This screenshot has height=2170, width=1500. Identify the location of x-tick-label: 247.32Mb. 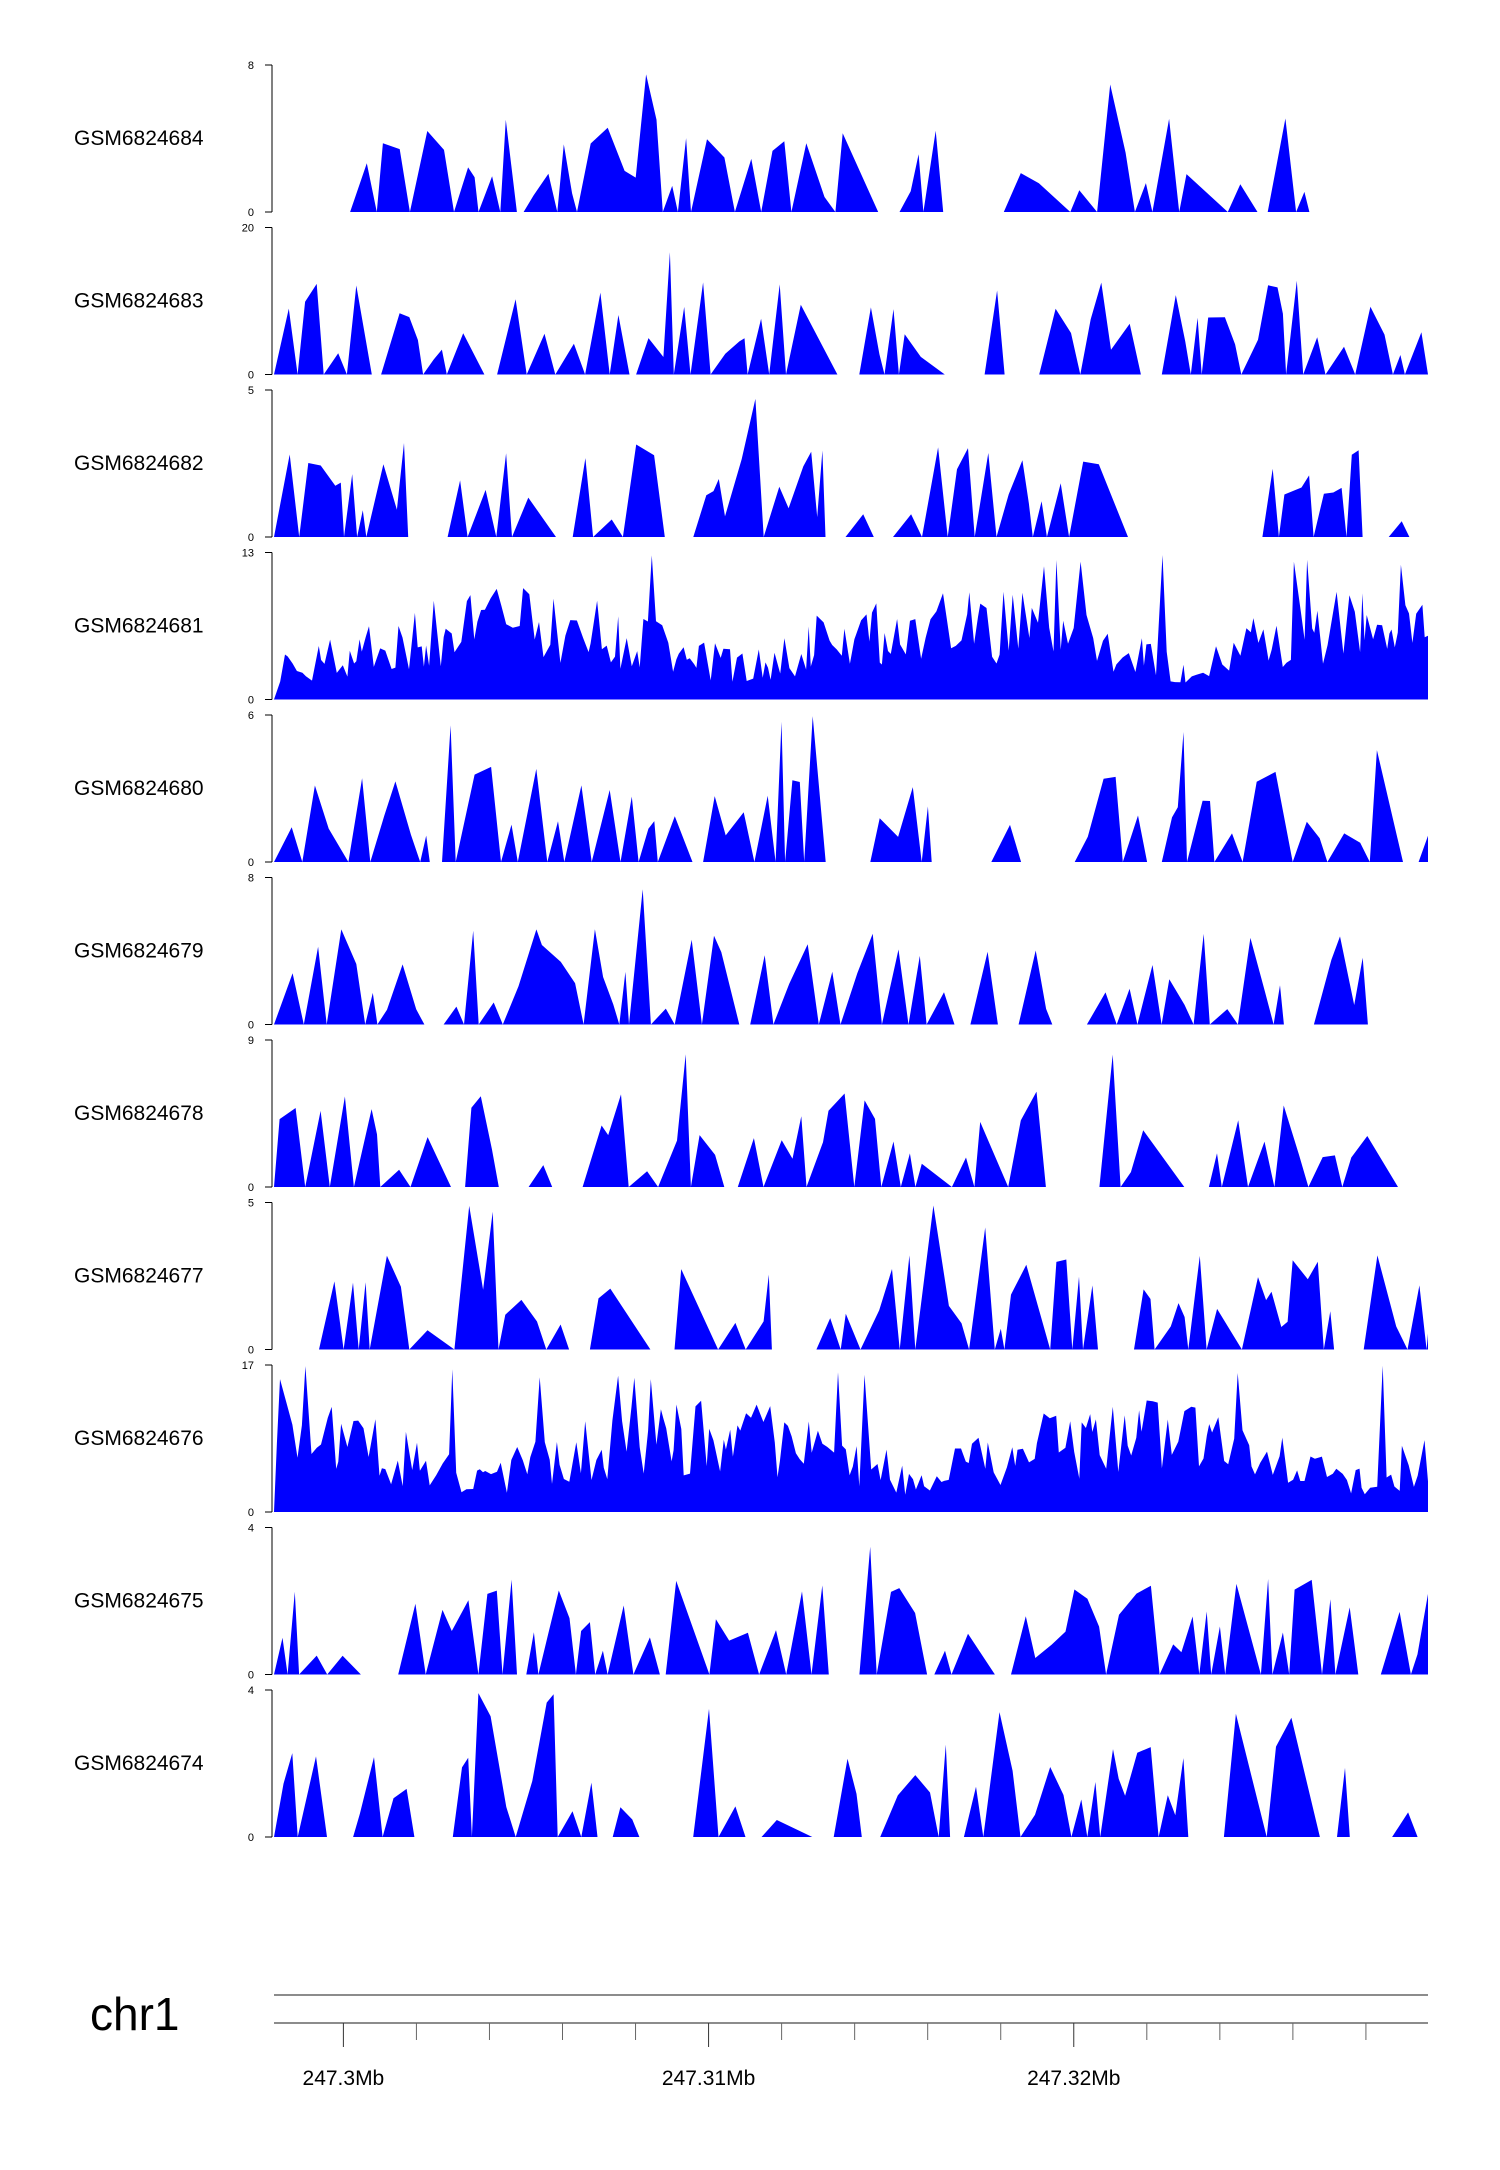
(1073, 2078).